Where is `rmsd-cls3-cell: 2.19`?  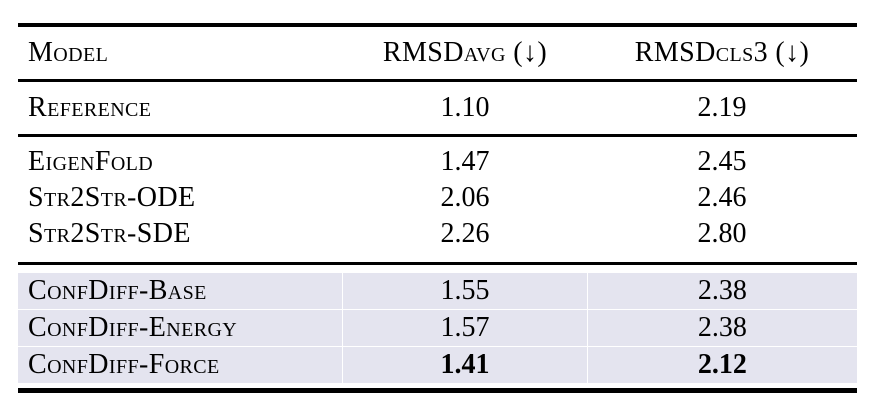
rmsd-cls3-cell: 2.19 is located at coordinates (722, 107).